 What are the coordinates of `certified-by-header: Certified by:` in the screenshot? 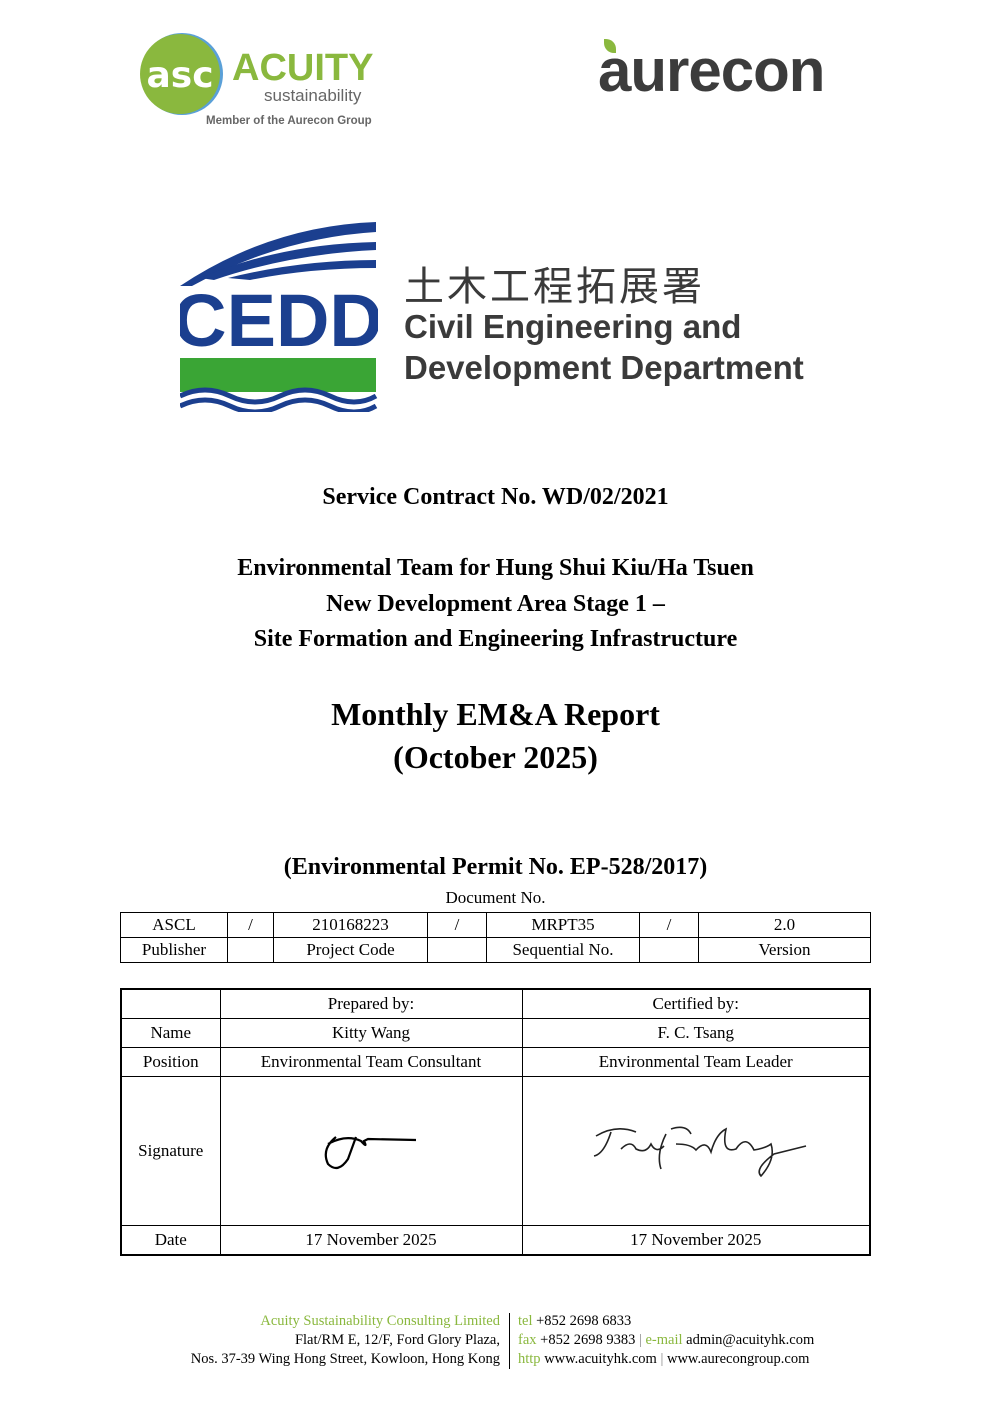 It's located at (696, 1003).